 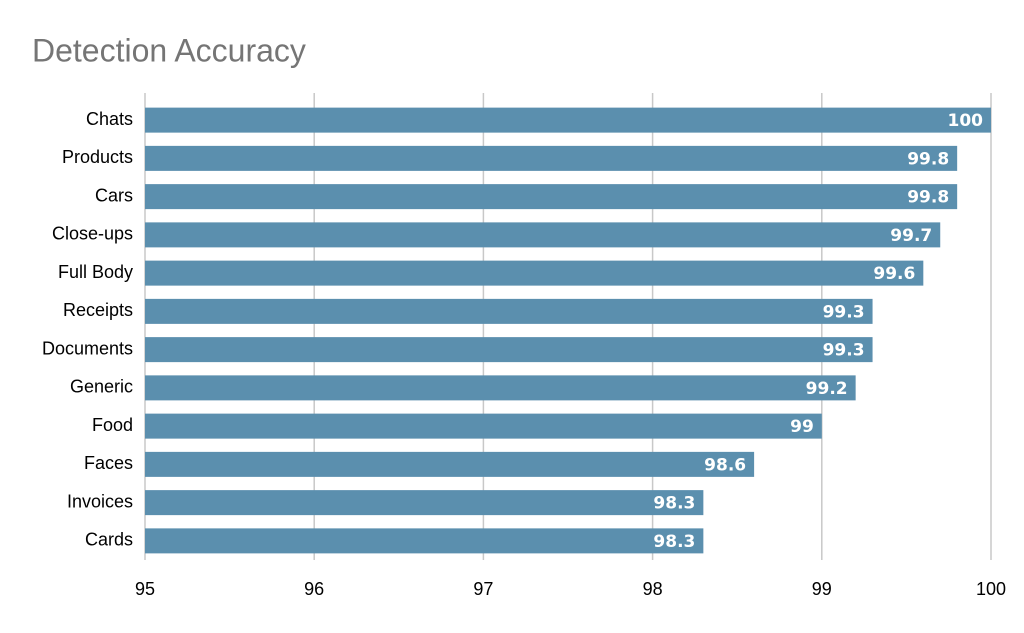 What do you see at coordinates (966, 121) in the screenshot?
I see `value-label: 100` at bounding box center [966, 121].